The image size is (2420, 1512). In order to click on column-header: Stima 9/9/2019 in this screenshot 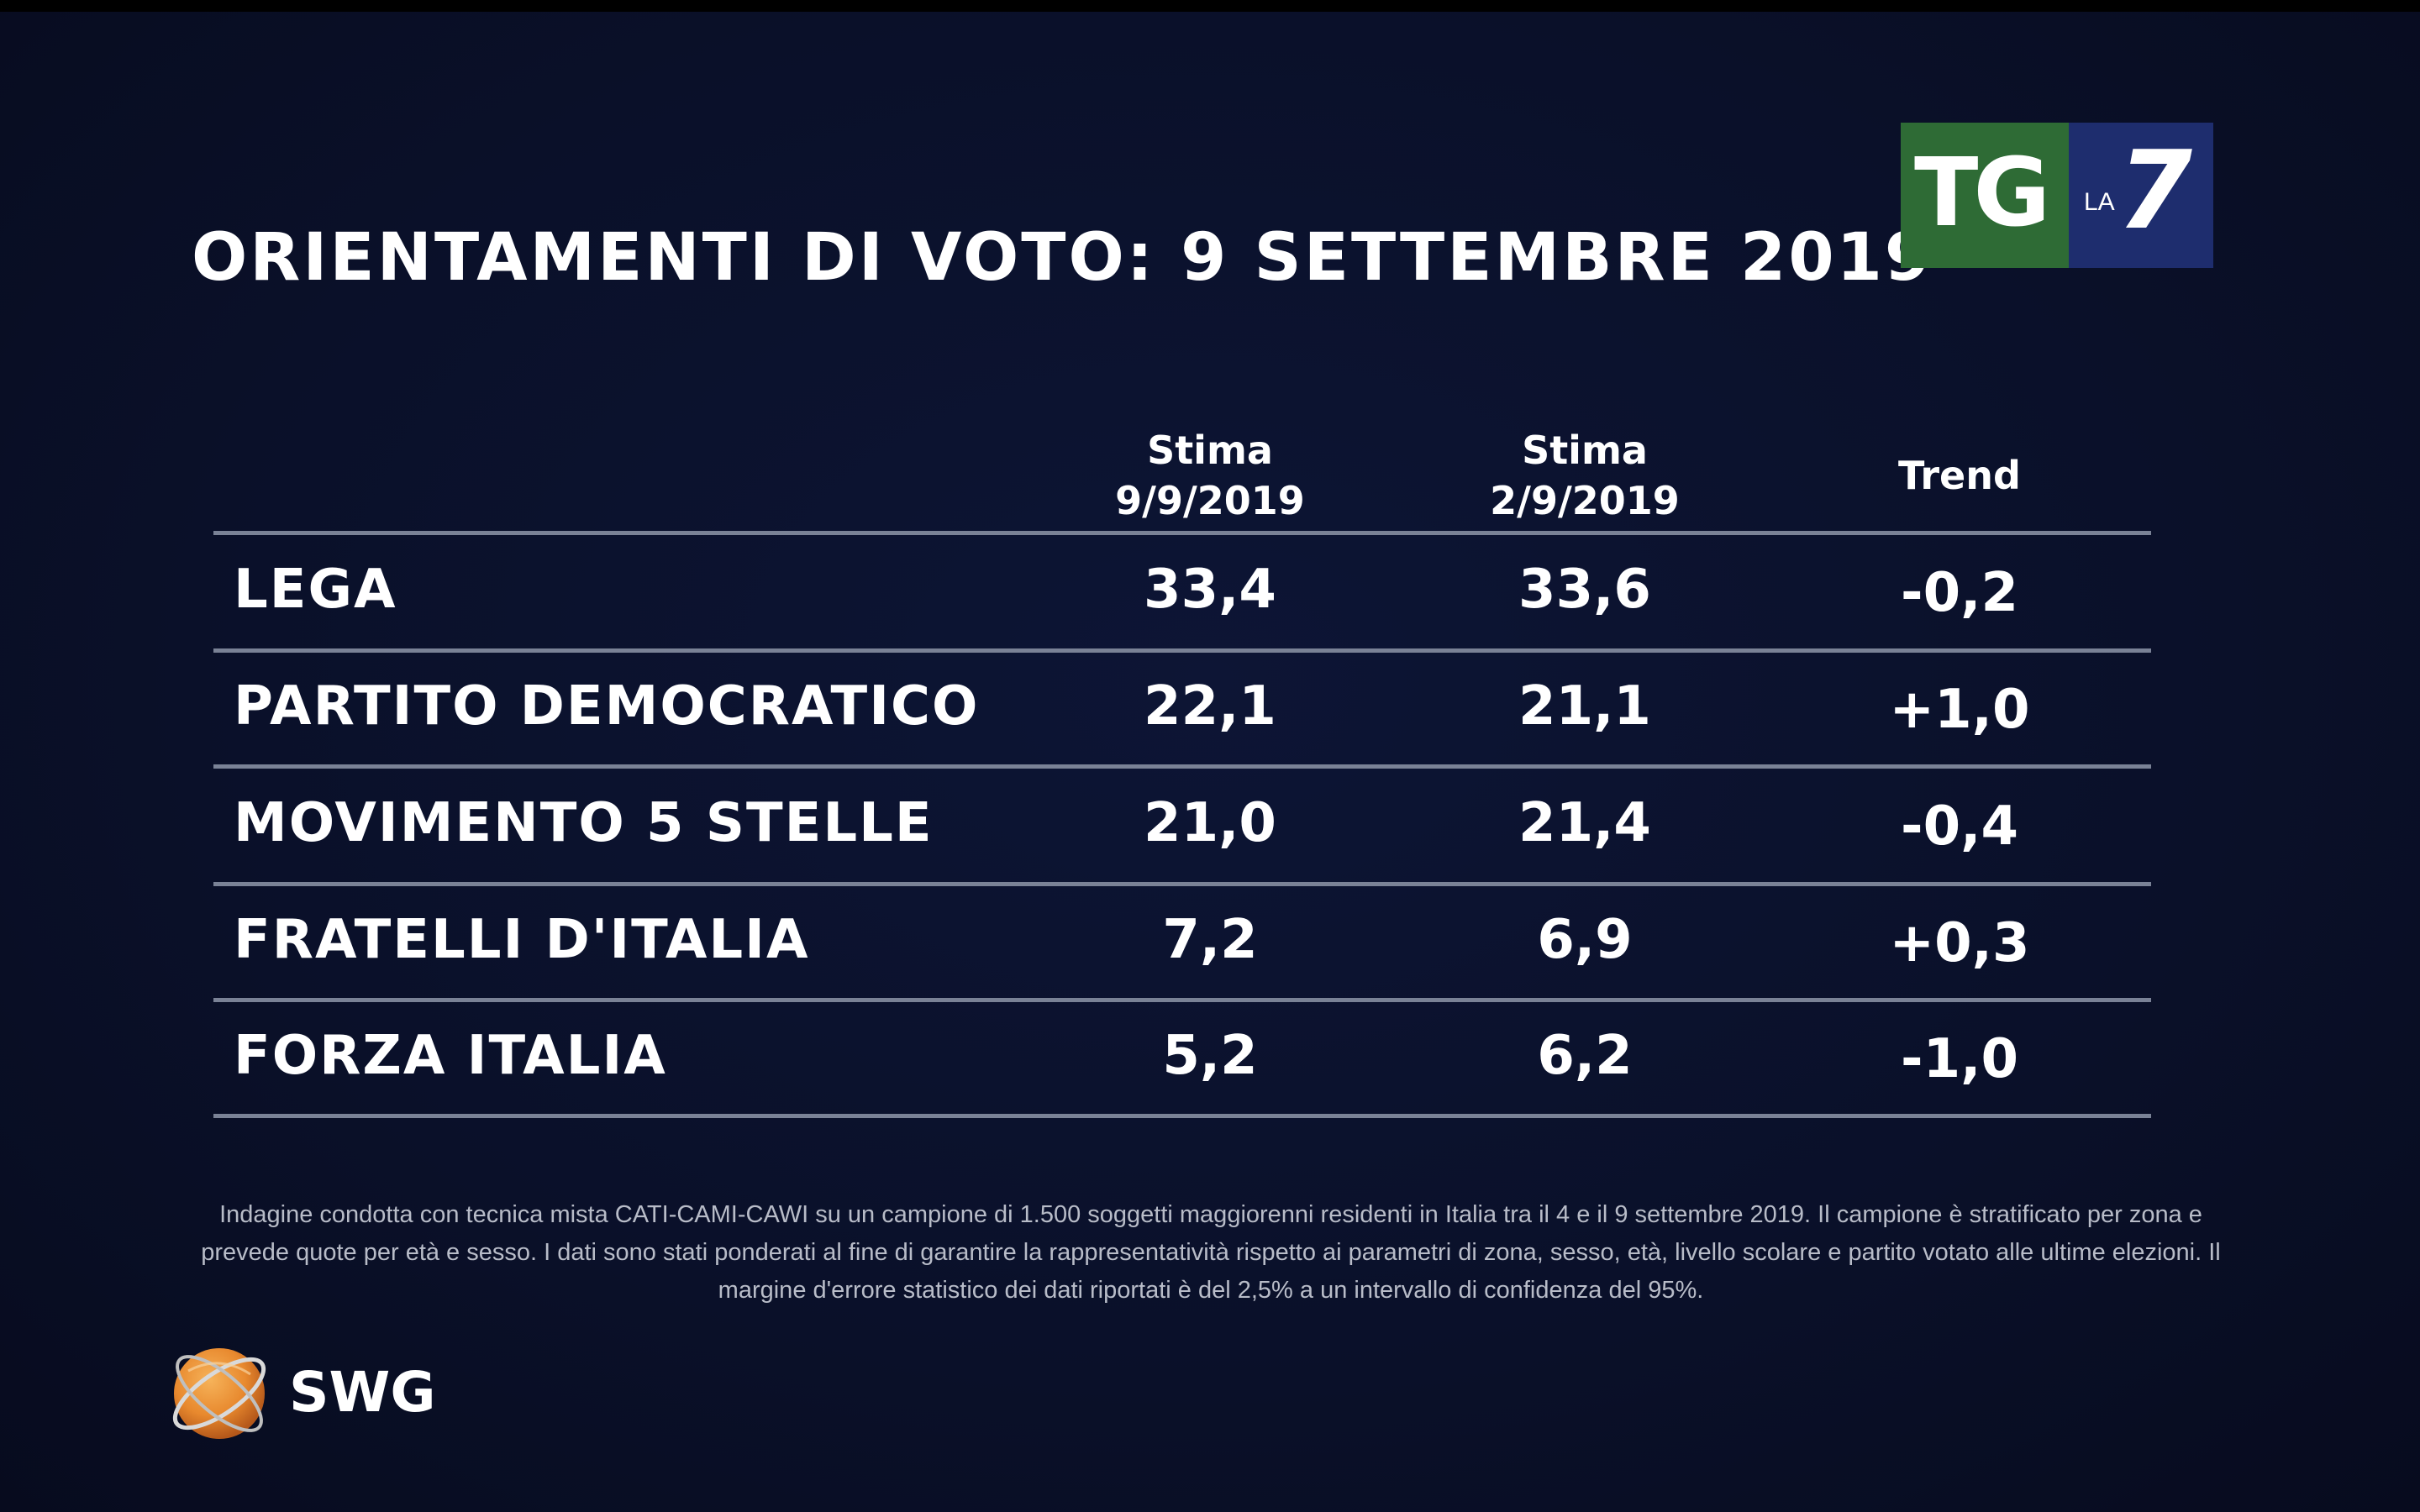, I will do `click(1210, 475)`.